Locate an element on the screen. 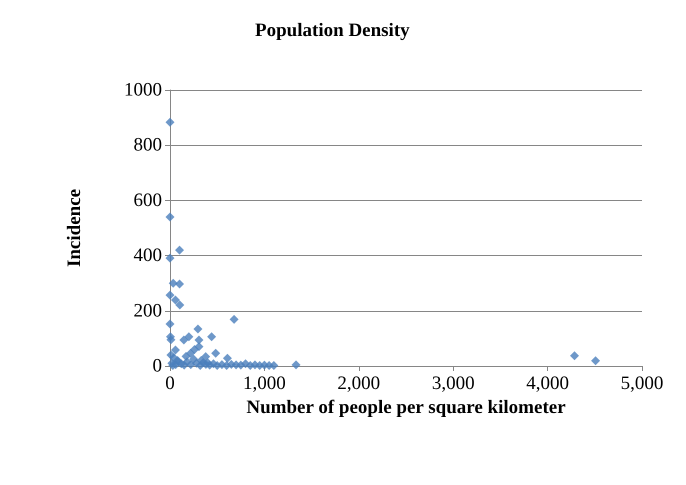 Image resolution: width=686 pixels, height=485 pixels. x-tick-label: 3,000 is located at coordinates (453, 383).